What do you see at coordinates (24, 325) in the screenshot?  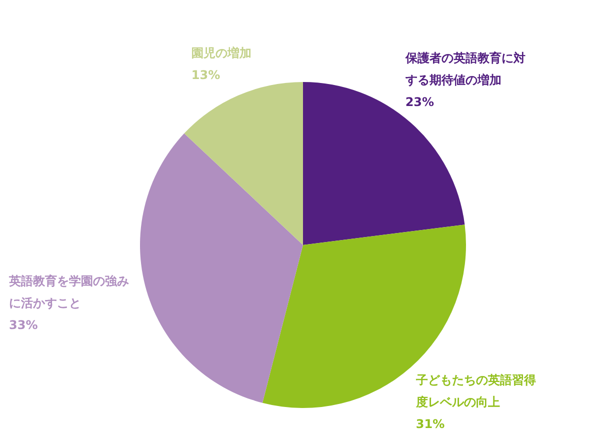 I see `data-label: 33%` at bounding box center [24, 325].